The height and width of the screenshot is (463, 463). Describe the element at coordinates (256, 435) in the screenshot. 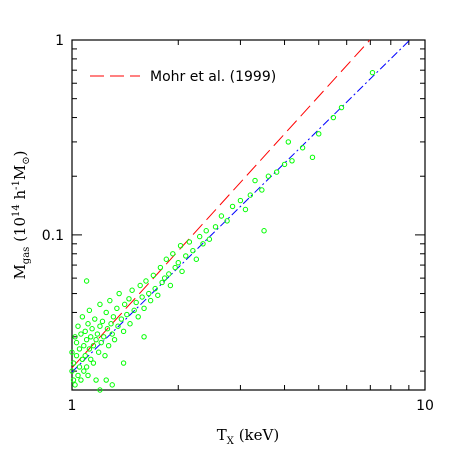

I see `x-label-part: (keV)` at that location.